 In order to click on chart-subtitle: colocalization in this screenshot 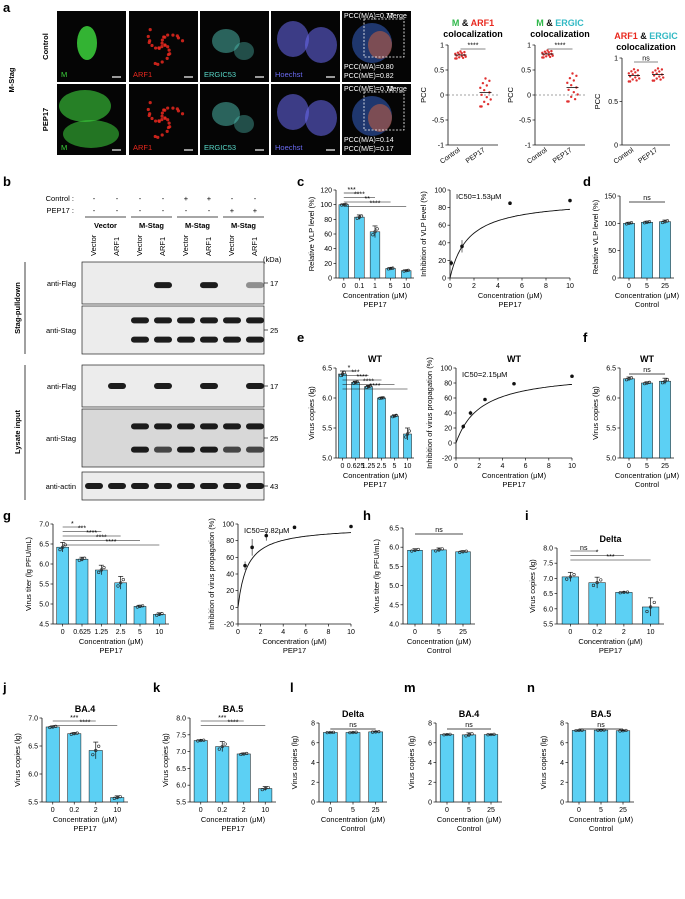, I will do `click(560, 34)`.